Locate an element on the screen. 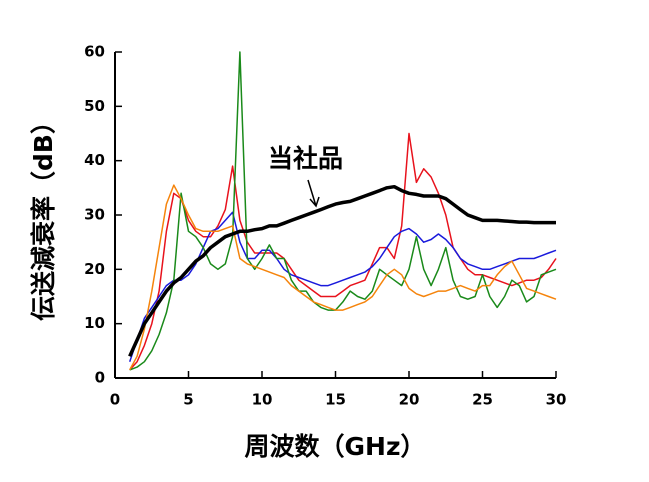 Image resolution: width=649 pixels, height=482 pixels. annotation-arrow is located at coordinates (313, 193).